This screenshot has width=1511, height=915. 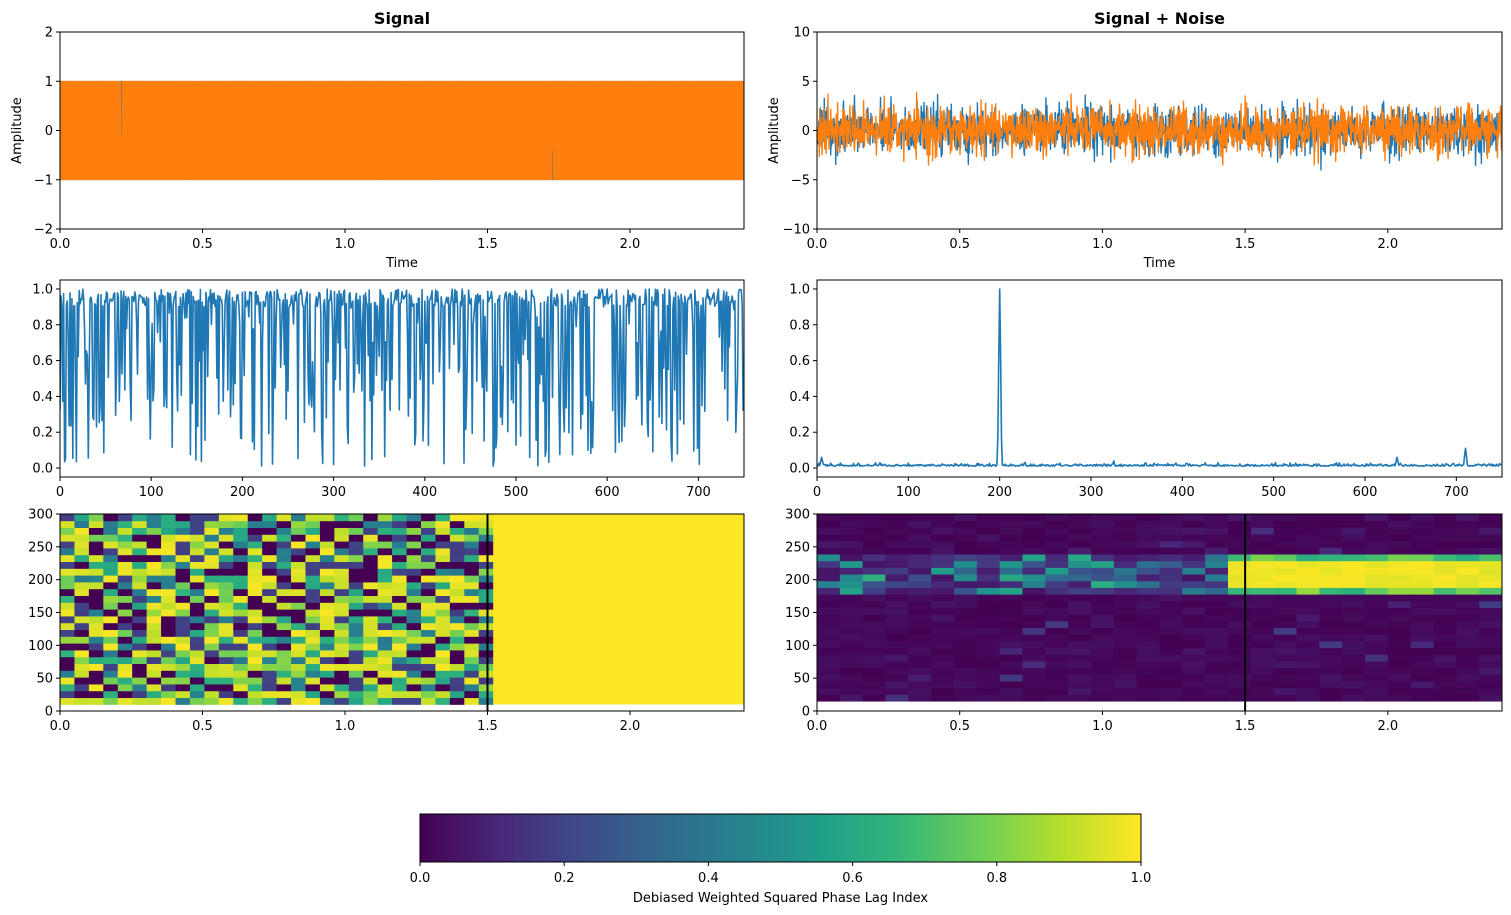 I want to click on chart-title: Signal, so click(x=402, y=18).